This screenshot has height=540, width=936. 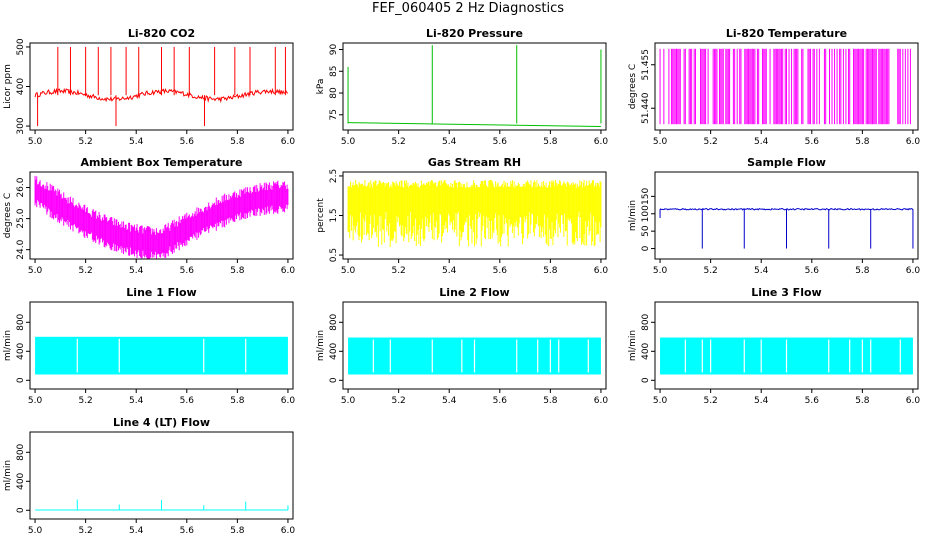 I want to click on y-tick-label: 26.0, so click(x=21, y=187).